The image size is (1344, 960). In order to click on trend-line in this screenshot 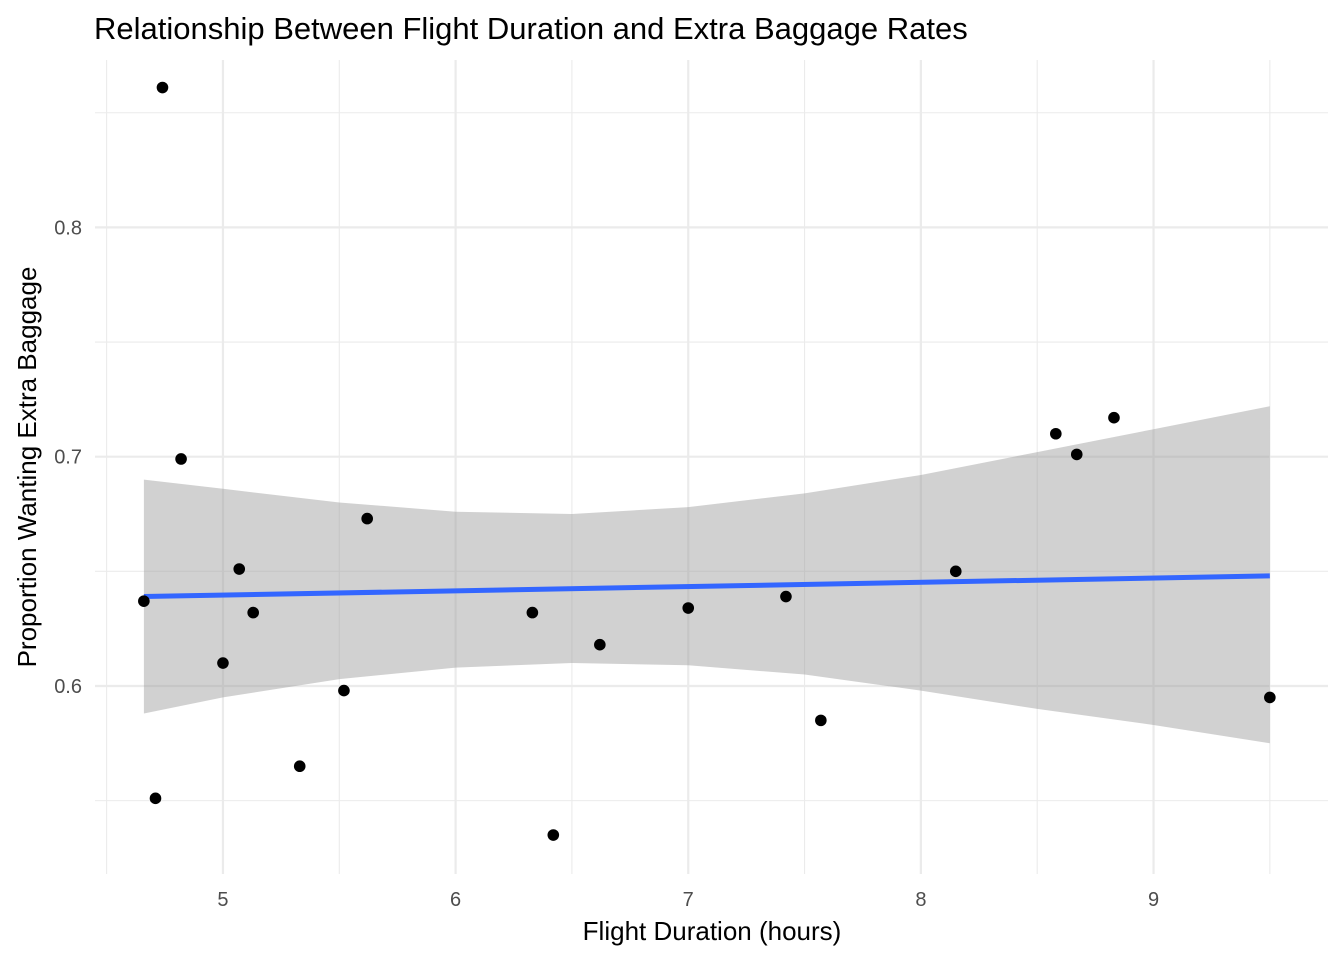, I will do `click(706, 586)`.